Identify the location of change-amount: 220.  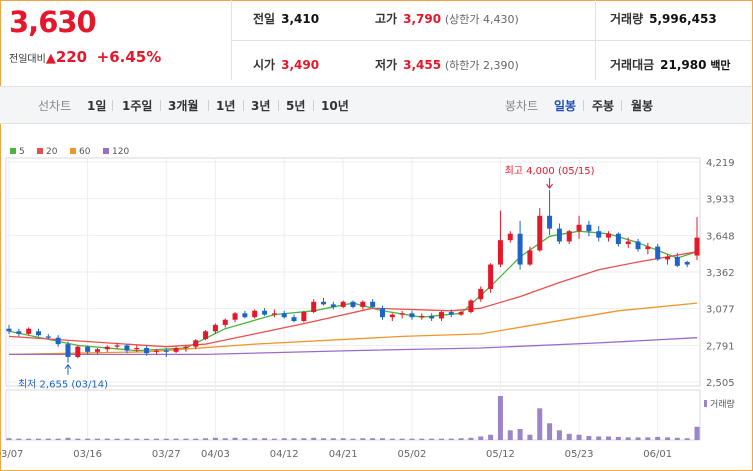
(71, 57).